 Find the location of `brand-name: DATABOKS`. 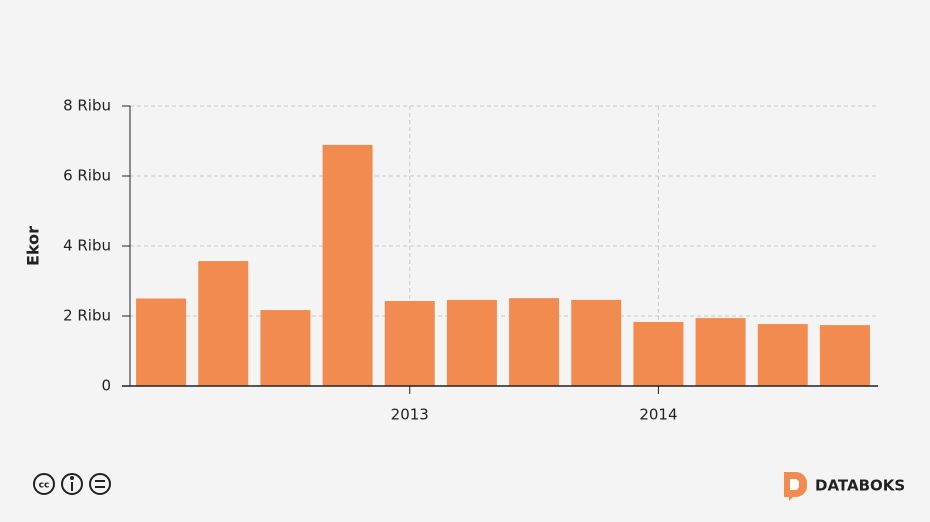

brand-name: DATABOKS is located at coordinates (860, 486).